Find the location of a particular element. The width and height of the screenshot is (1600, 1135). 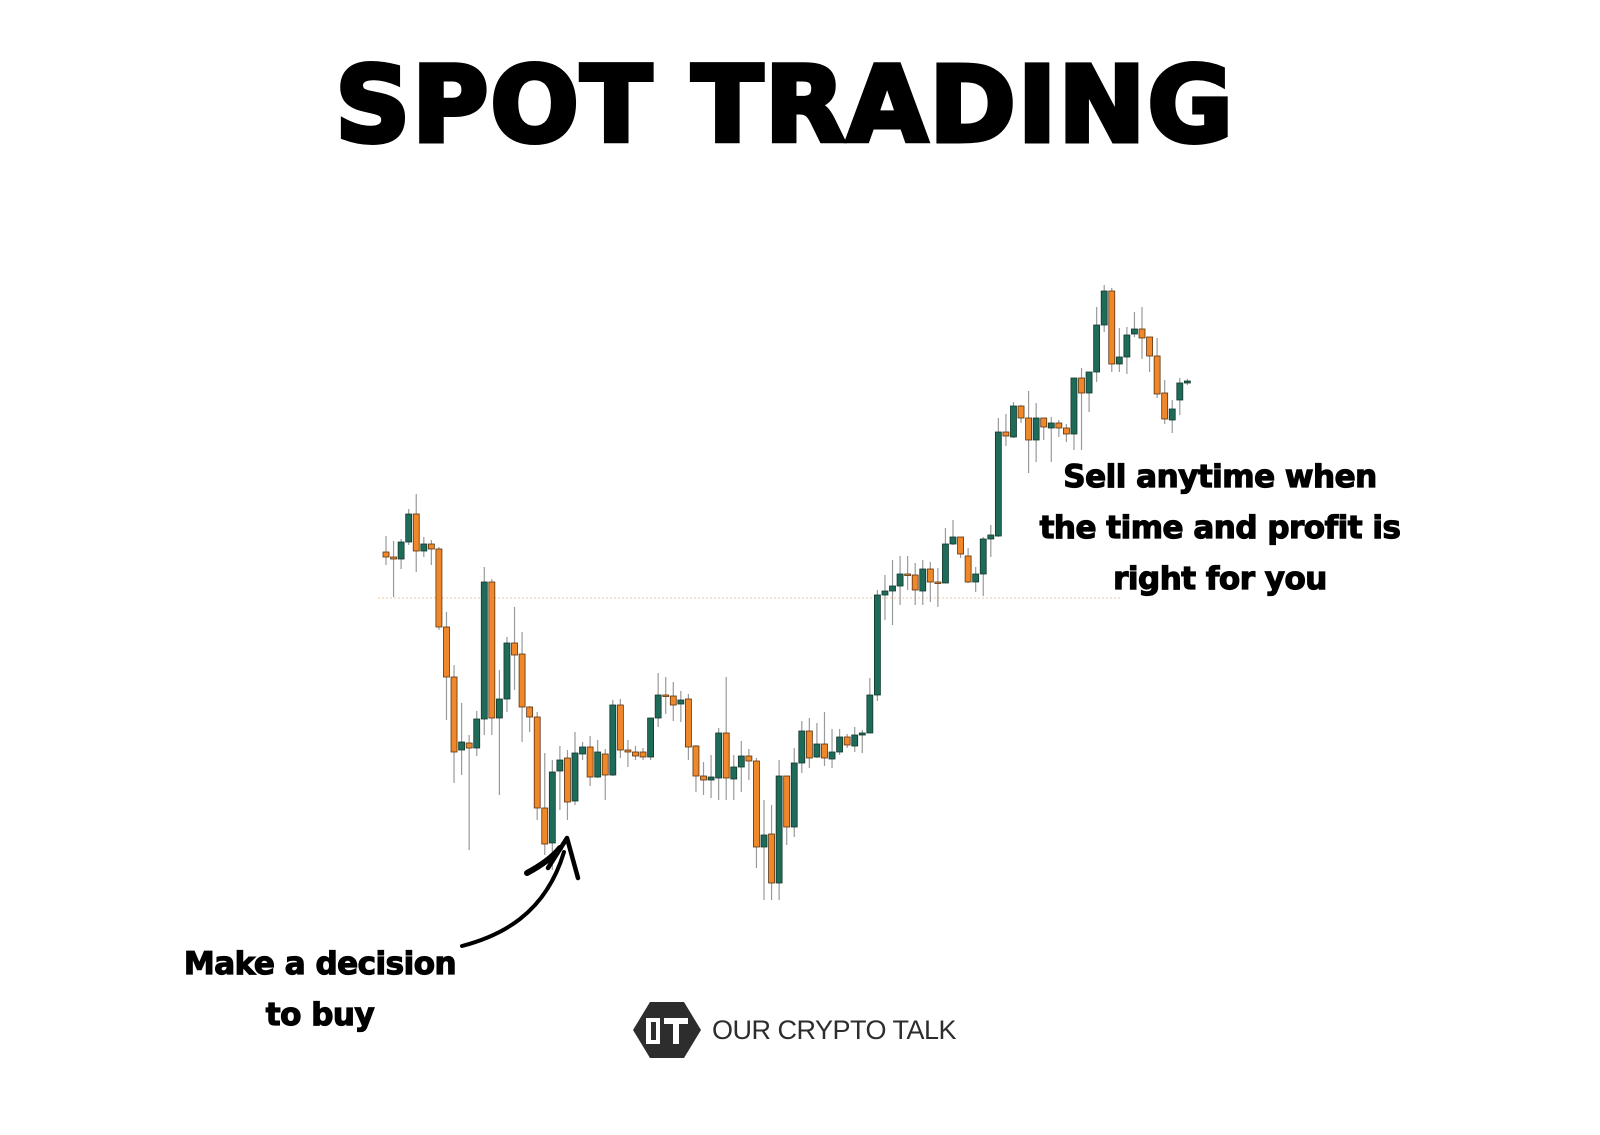

sell-annotation-line: Sell anytime when is located at coordinates (1220, 476).